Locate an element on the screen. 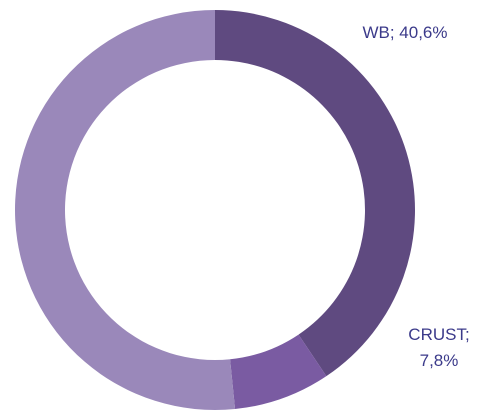 Image resolution: width=482 pixels, height=410 pixels. donut-segment is located at coordinates (278, 371).